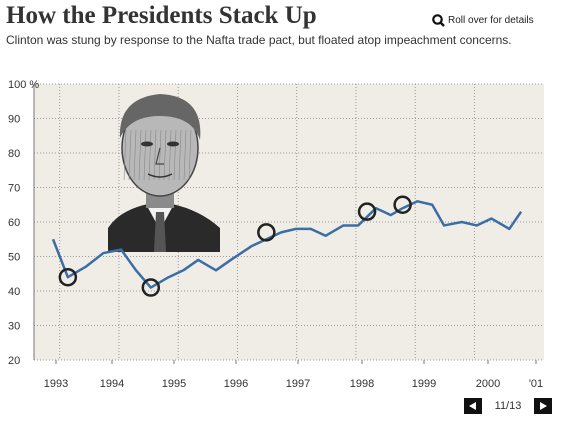  Describe the element at coordinates (23, 223) in the screenshot. I see `y-axis-labels: 100 % 90 80 70 60 50 40 30 20` at that location.